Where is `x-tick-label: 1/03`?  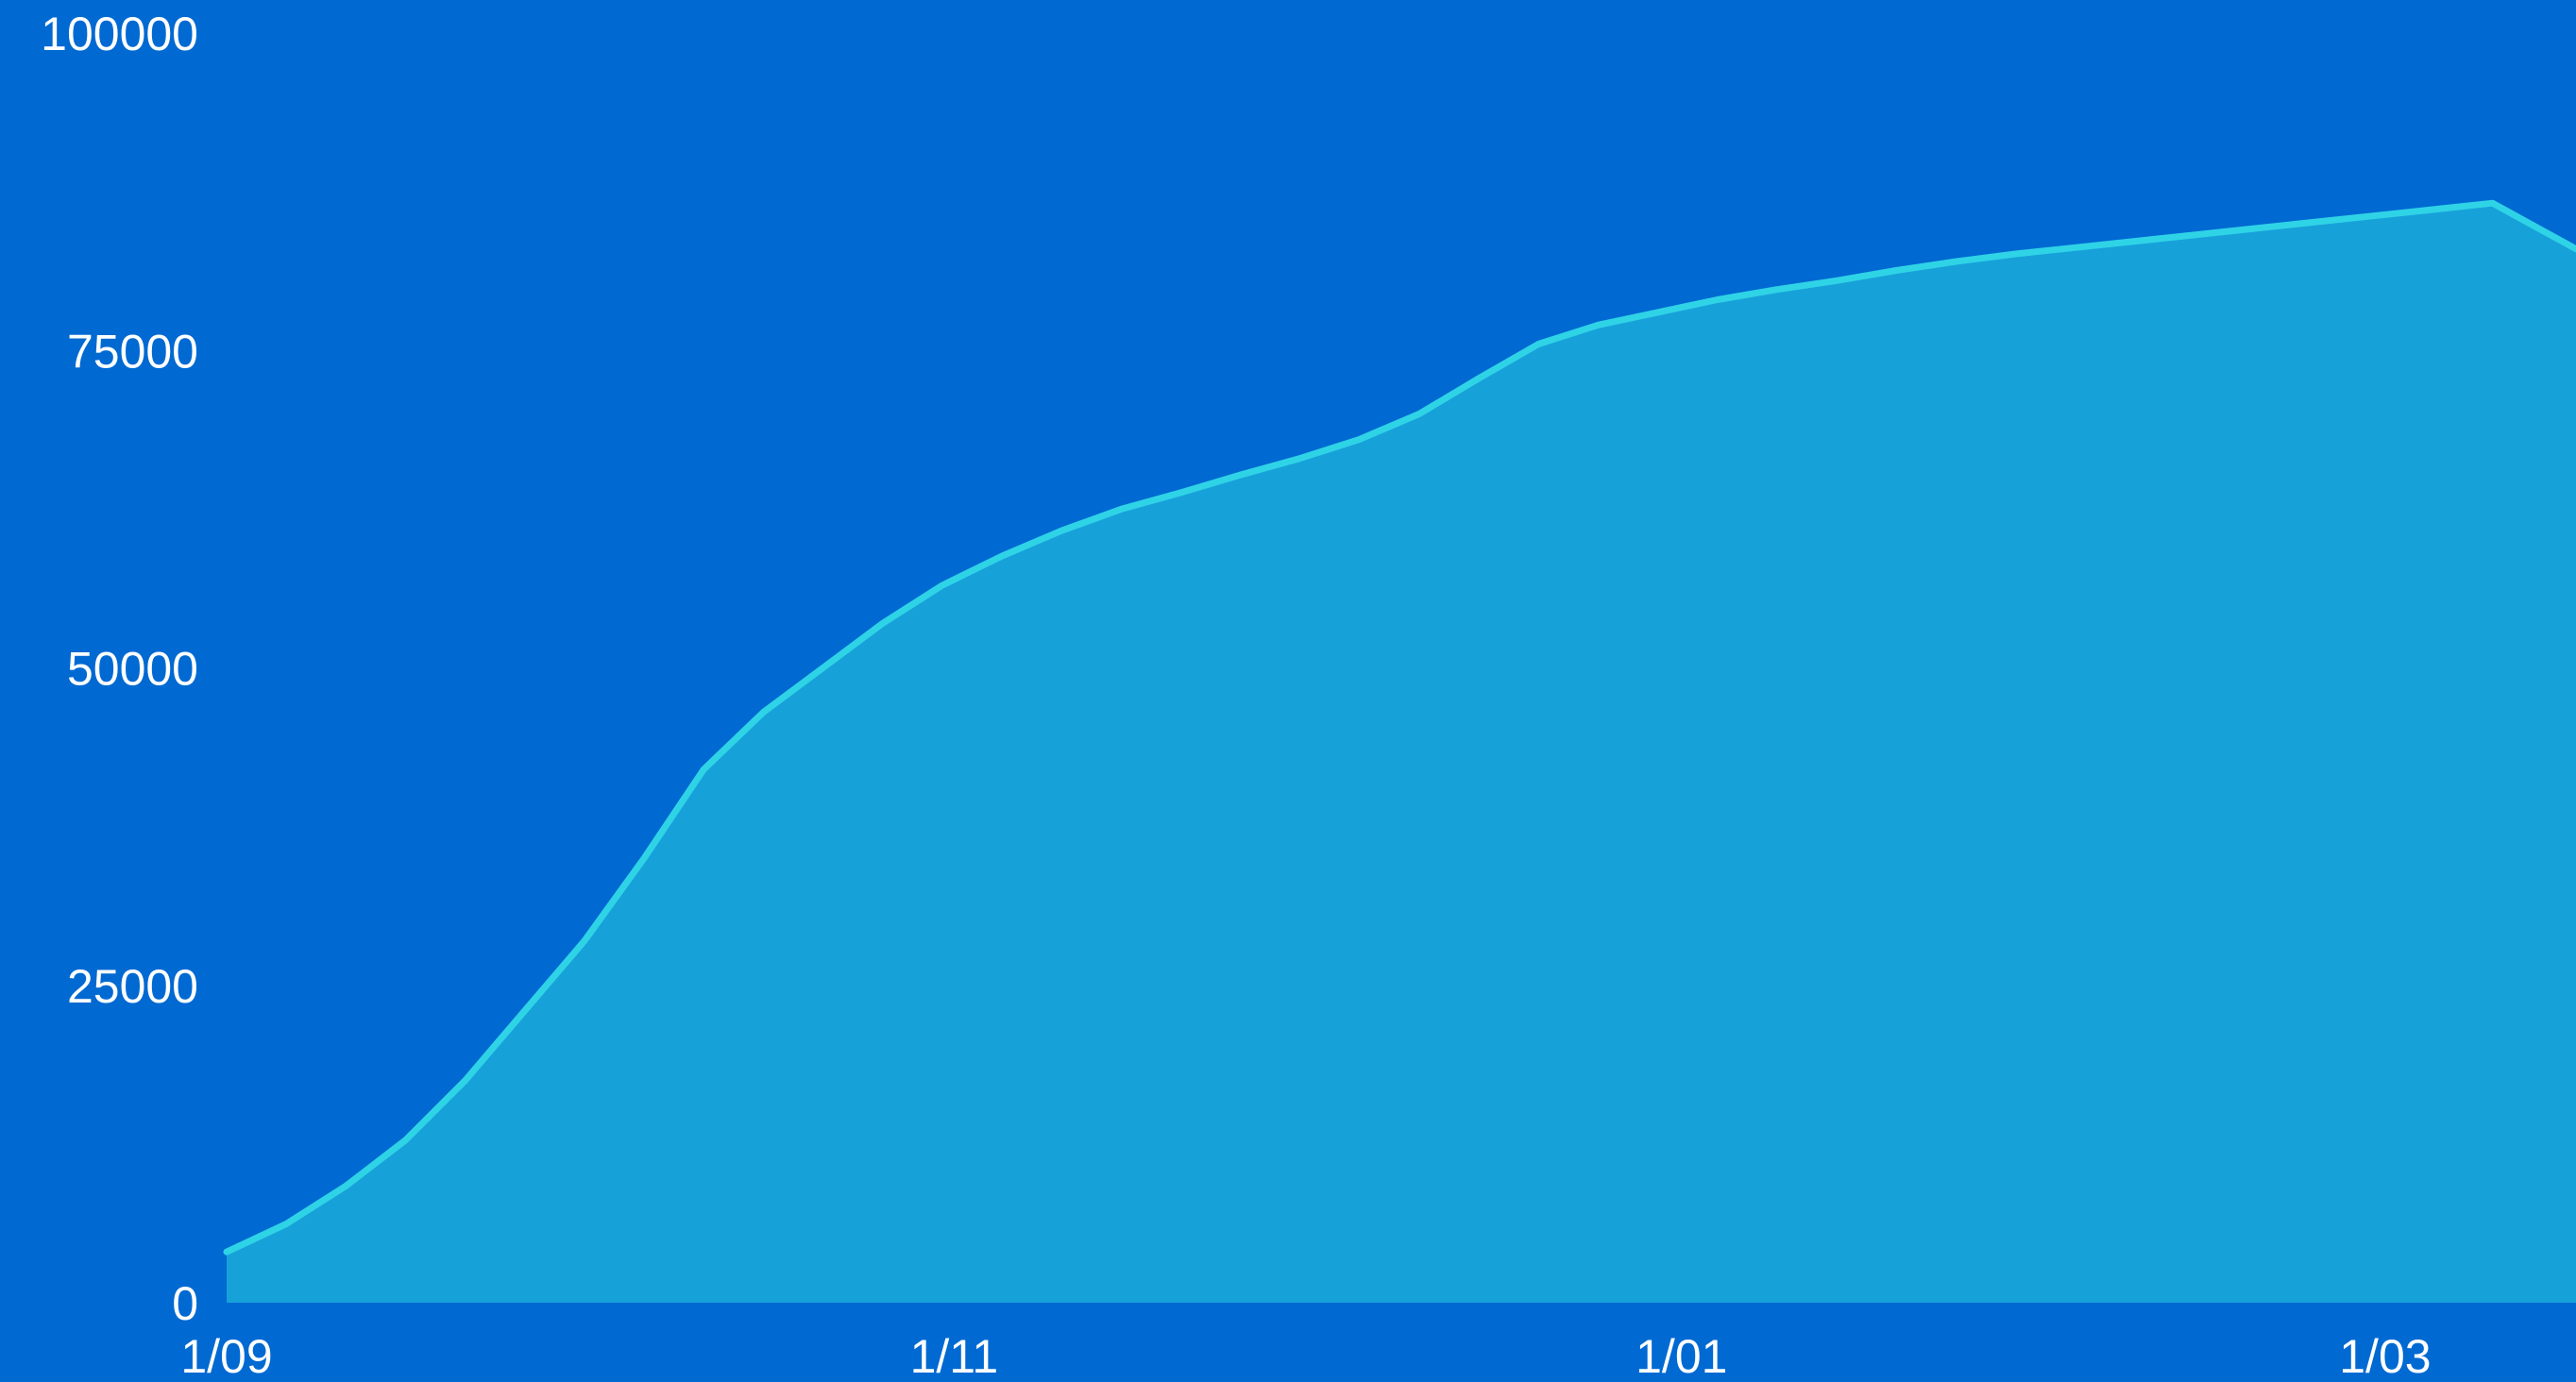 x-tick-label: 1/03 is located at coordinates (2385, 1356).